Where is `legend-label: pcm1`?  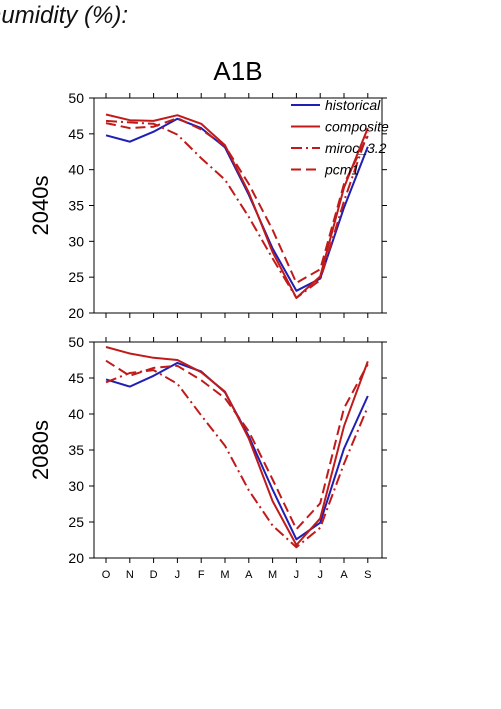
legend-label: pcm1 is located at coordinates (341, 170).